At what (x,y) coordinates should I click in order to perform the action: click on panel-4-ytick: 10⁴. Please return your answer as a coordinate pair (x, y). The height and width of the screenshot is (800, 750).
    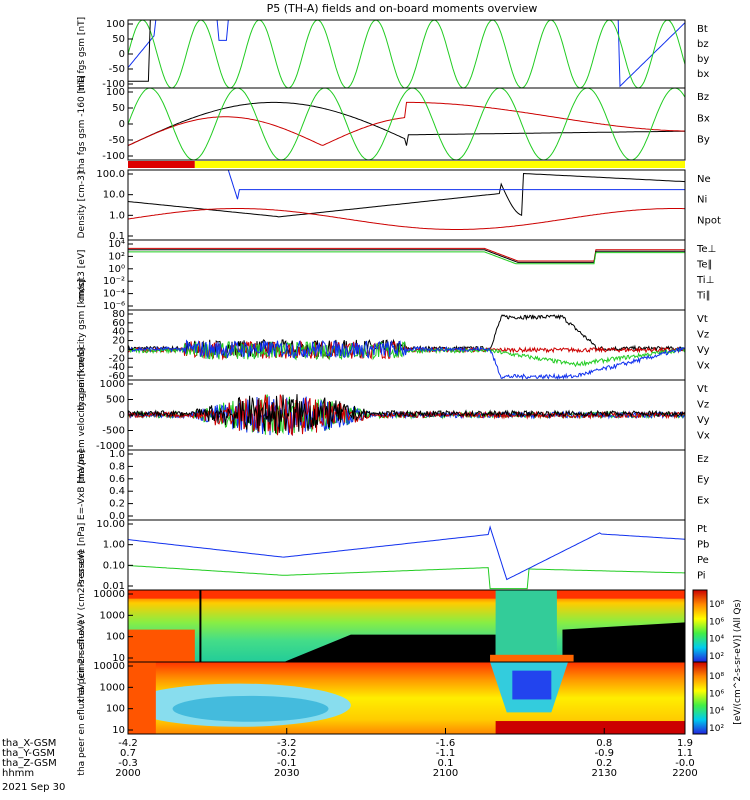
    Looking at the image, I should click on (116, 244).